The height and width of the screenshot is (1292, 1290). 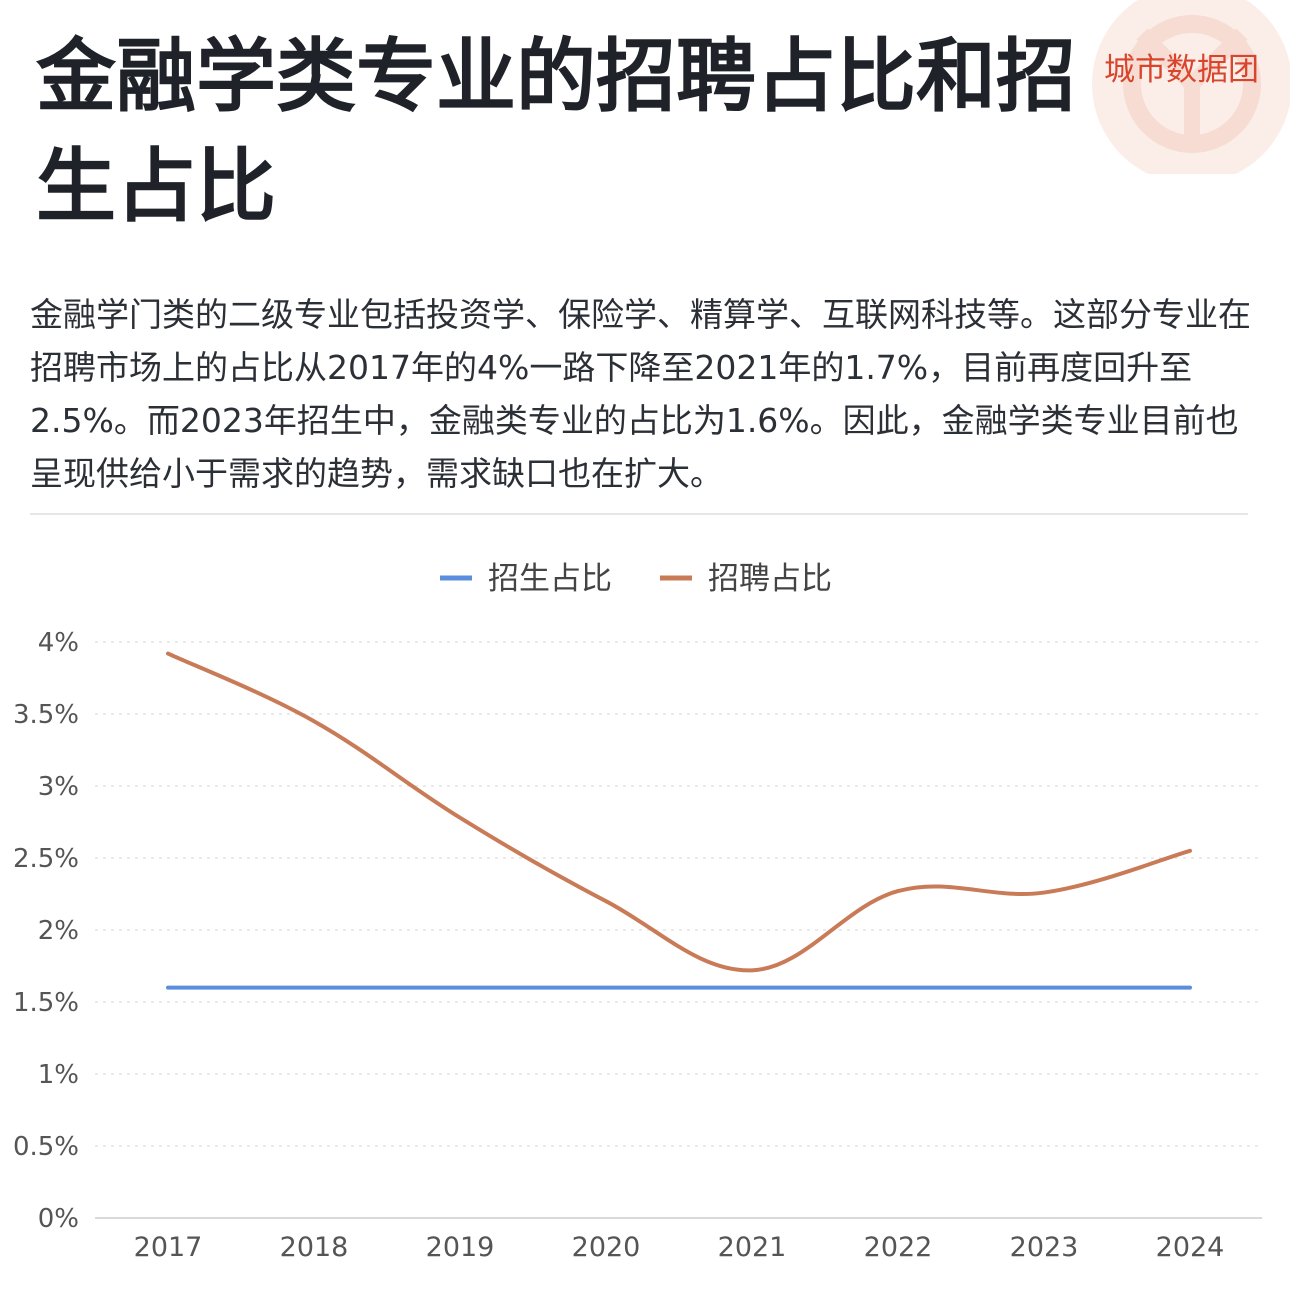 I want to click on y-tick-label: 1%, so click(x=58, y=1075).